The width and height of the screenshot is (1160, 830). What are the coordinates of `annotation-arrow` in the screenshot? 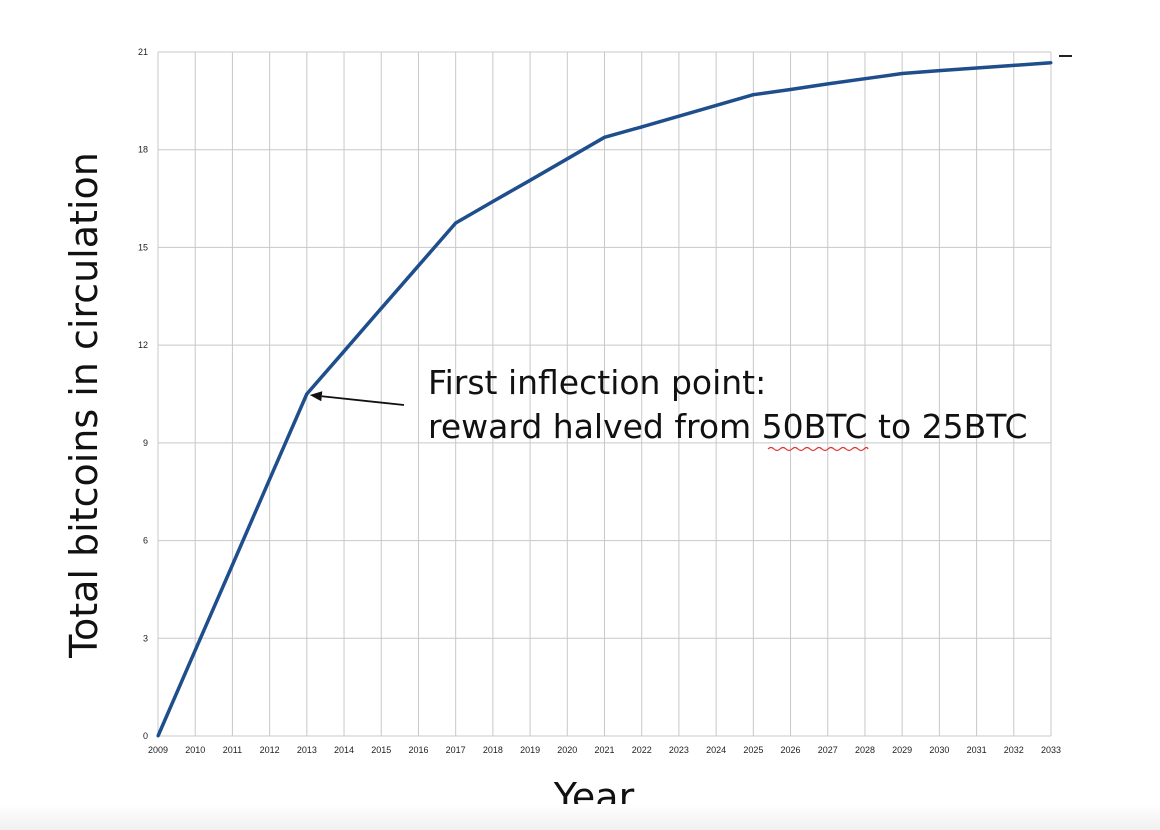 It's located at (363, 400).